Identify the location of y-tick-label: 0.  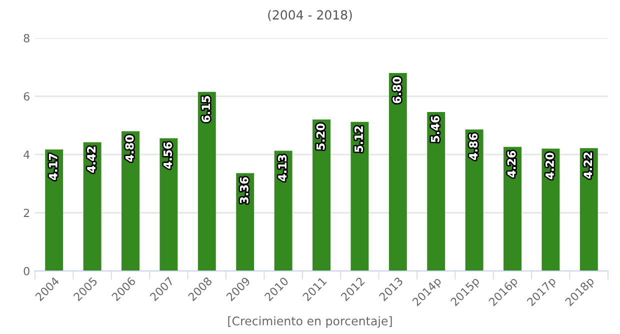
(27, 271).